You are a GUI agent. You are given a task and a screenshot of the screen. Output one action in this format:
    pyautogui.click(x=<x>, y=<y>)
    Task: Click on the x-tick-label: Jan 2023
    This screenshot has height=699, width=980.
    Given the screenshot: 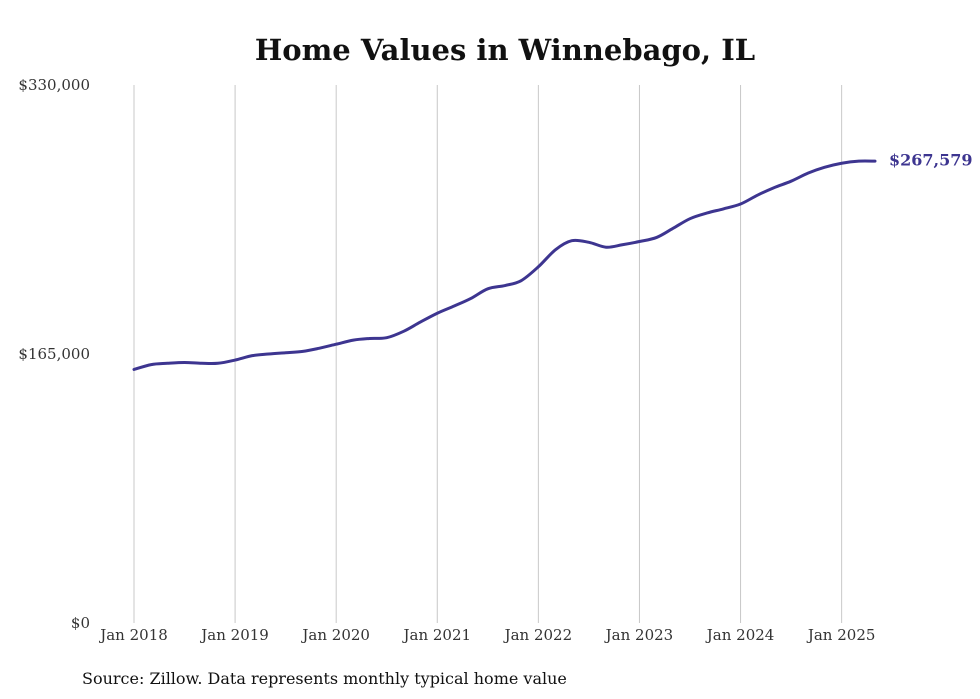 What is the action you would take?
    pyautogui.click(x=639, y=635)
    